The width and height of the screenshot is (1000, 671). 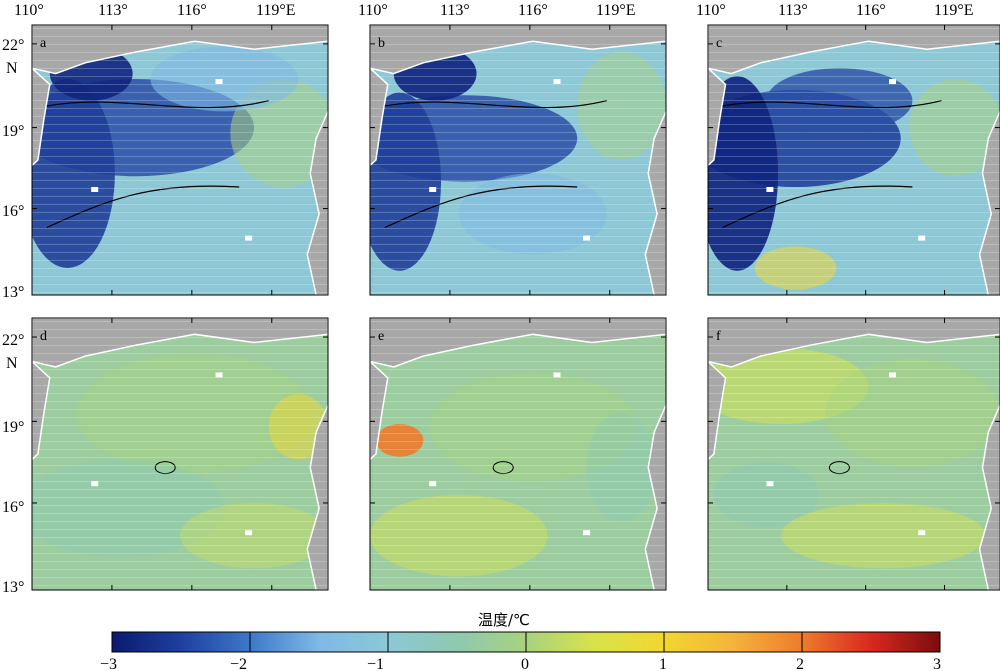 What do you see at coordinates (238, 663) in the screenshot?
I see `colorbar-tick-label-neg2: −2` at bounding box center [238, 663].